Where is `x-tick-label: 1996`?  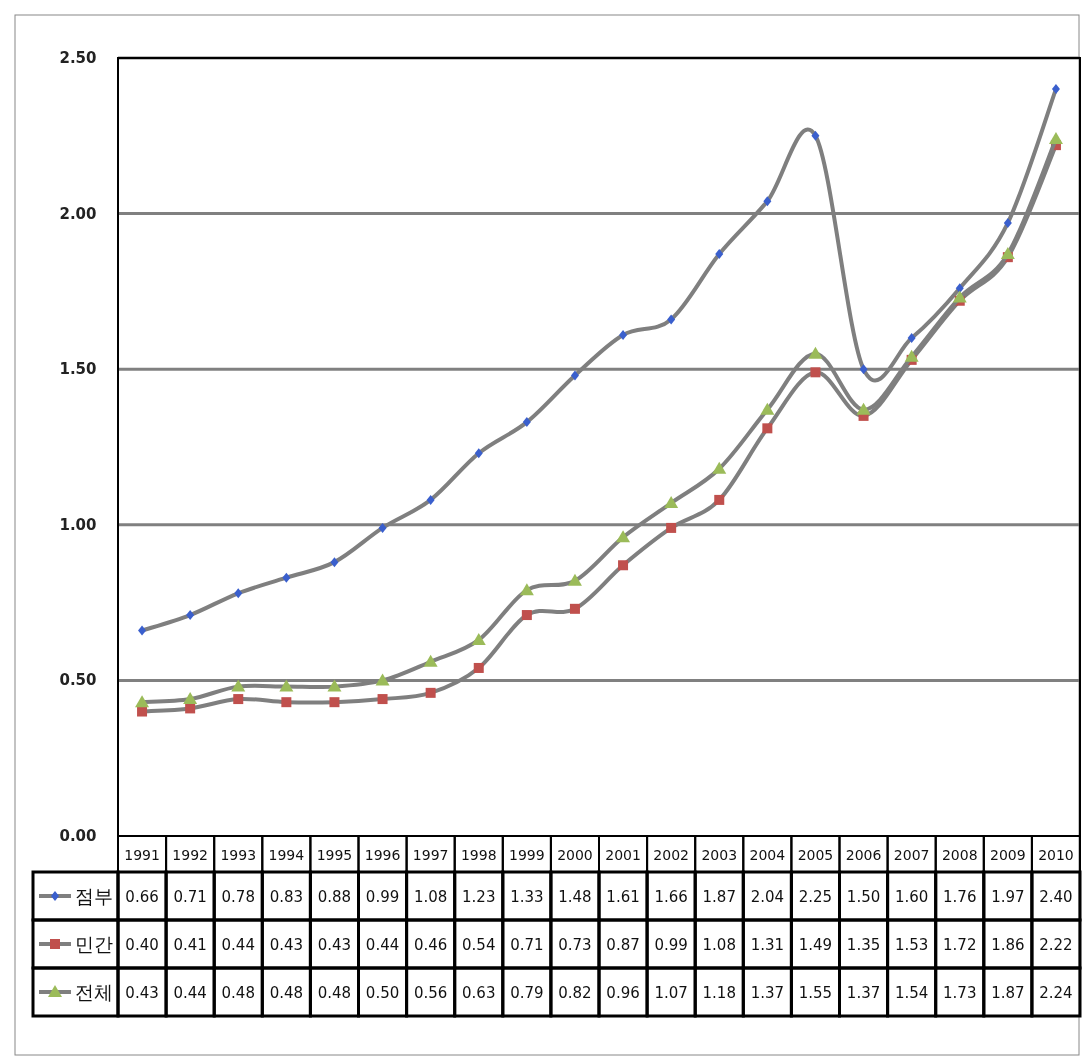
x-tick-label: 1996 is located at coordinates (382, 855).